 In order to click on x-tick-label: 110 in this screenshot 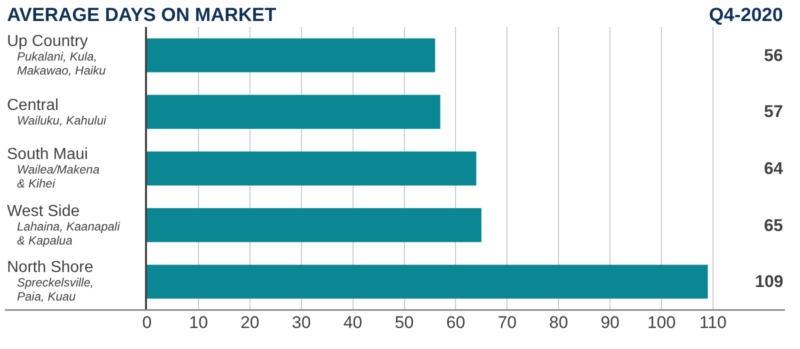, I will do `click(713, 322)`.